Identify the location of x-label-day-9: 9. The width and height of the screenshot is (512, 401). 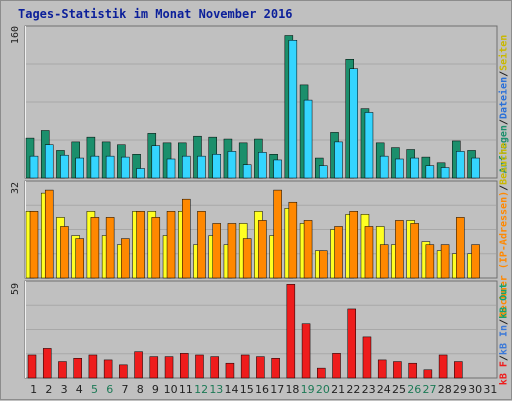
(155, 389).